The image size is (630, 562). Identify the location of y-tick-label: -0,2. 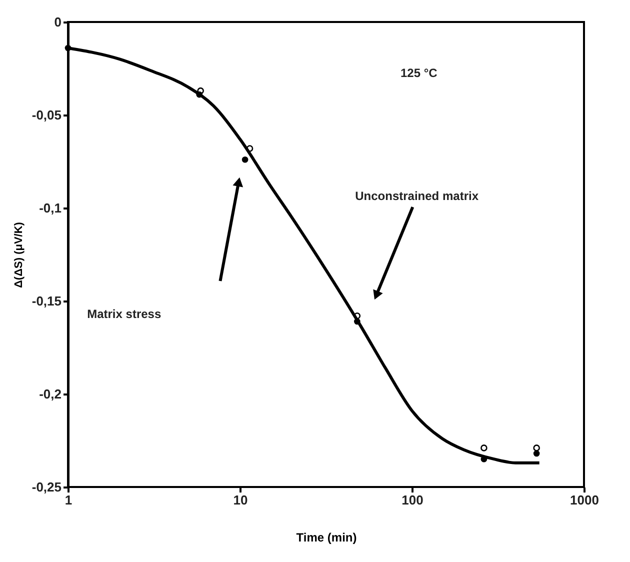
(50, 394).